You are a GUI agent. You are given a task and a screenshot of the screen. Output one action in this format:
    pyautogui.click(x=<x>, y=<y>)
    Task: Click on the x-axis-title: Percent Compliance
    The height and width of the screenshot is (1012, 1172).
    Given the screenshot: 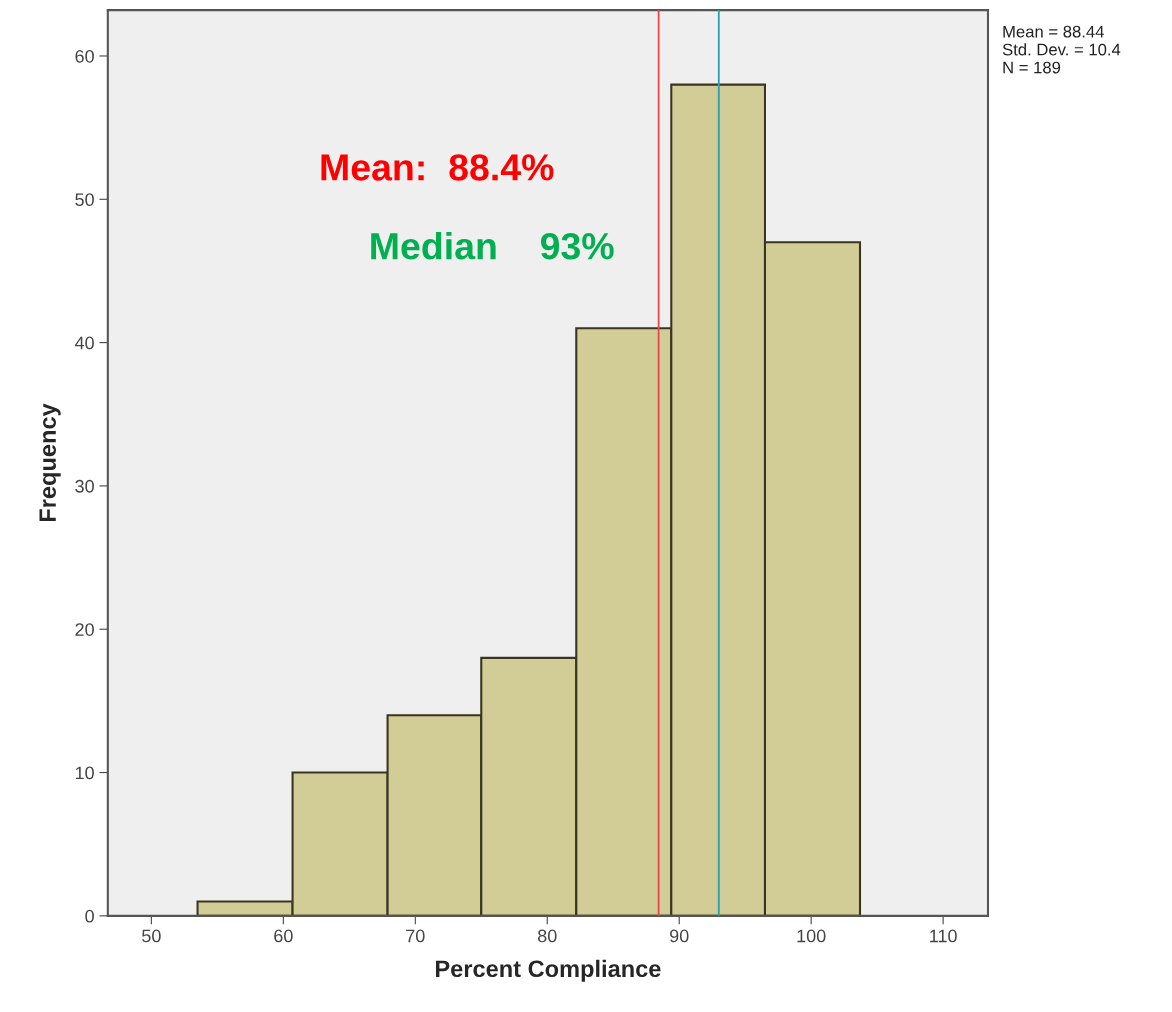 What is the action you would take?
    pyautogui.click(x=548, y=970)
    